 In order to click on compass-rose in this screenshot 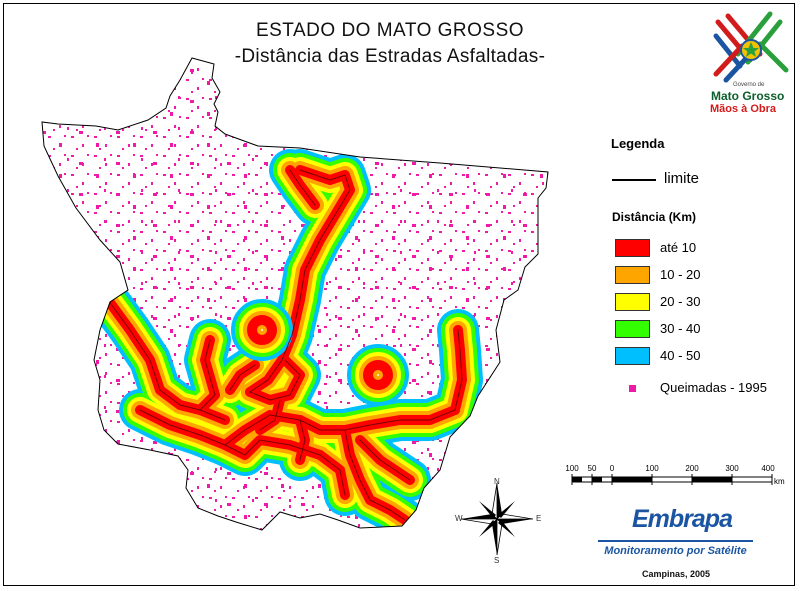, I will do `click(497, 519)`.